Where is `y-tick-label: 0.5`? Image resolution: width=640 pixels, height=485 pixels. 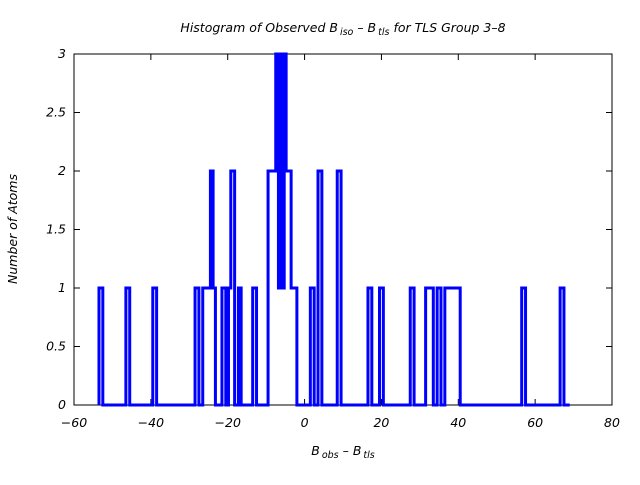
y-tick-label: 0.5 is located at coordinates (56, 346).